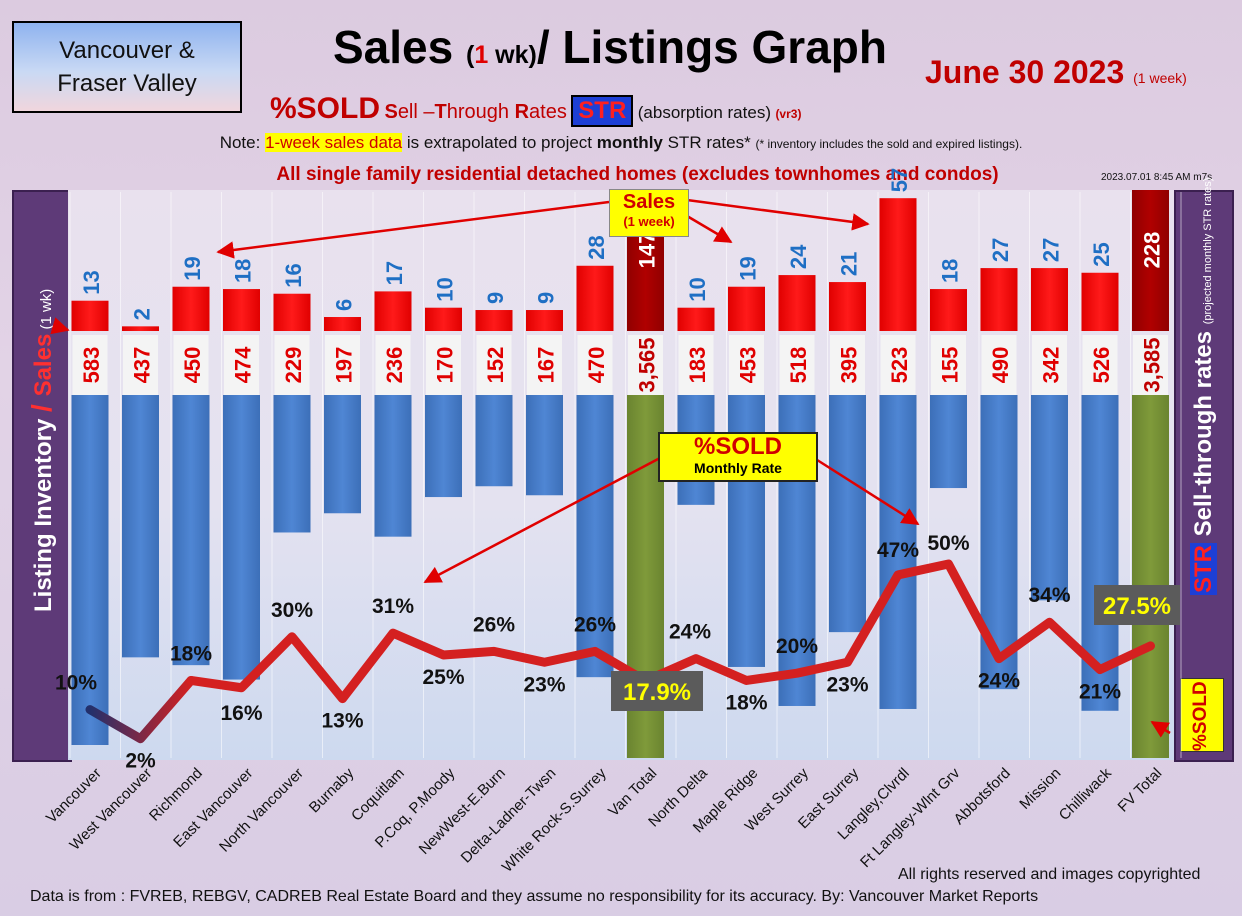 This screenshot has height=916, width=1242. I want to click on inventory-label: 474, so click(243, 364).